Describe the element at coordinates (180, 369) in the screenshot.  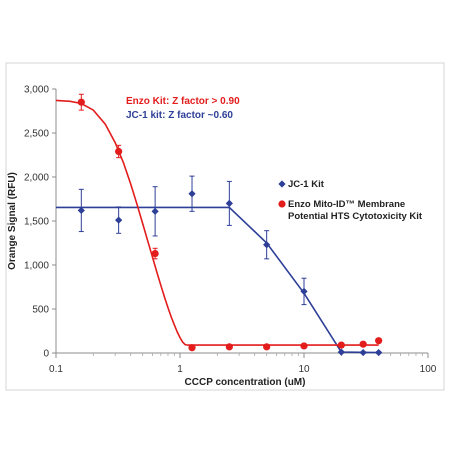
I see `x-tick-label: 1` at that location.